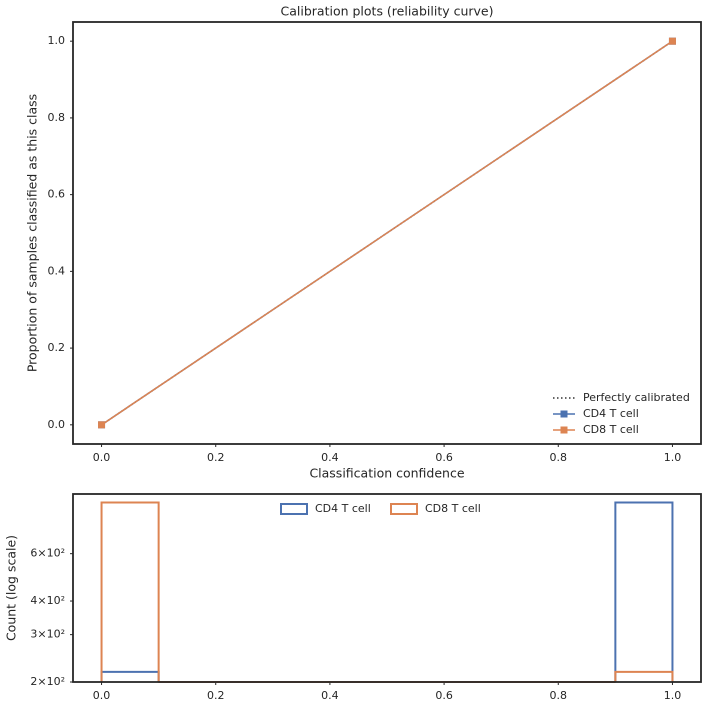  Describe the element at coordinates (57, 270) in the screenshot. I see `y-tick-label: 0.4` at that location.